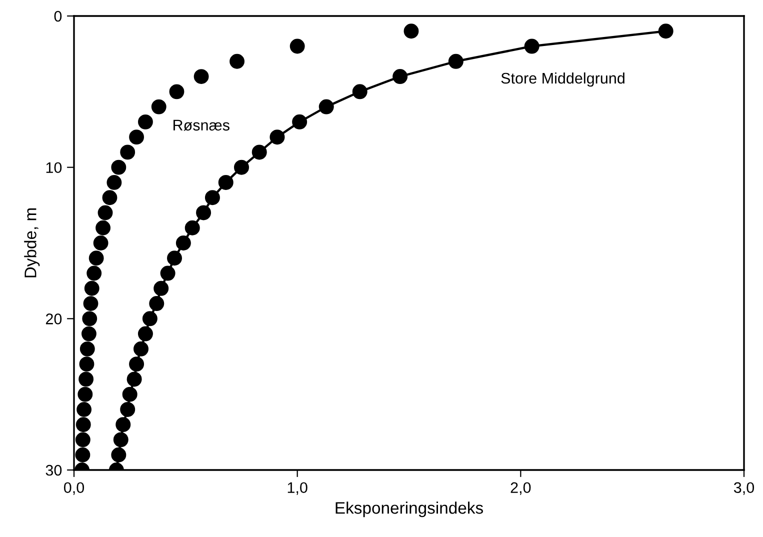 Image resolution: width=763 pixels, height=537 pixels. What do you see at coordinates (54, 470) in the screenshot?
I see `y-tick-label: 30` at bounding box center [54, 470].